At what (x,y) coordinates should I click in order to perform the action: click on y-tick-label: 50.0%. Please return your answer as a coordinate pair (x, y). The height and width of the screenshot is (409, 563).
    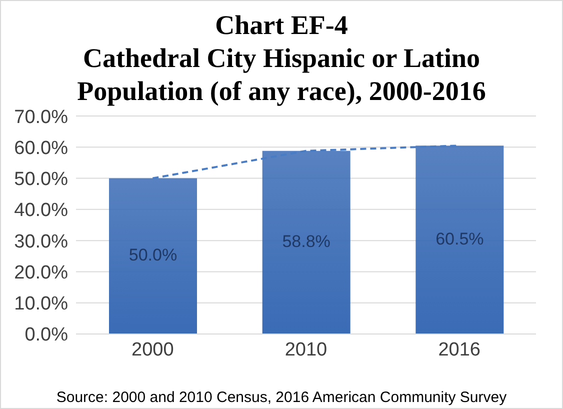
    Looking at the image, I should click on (41, 179).